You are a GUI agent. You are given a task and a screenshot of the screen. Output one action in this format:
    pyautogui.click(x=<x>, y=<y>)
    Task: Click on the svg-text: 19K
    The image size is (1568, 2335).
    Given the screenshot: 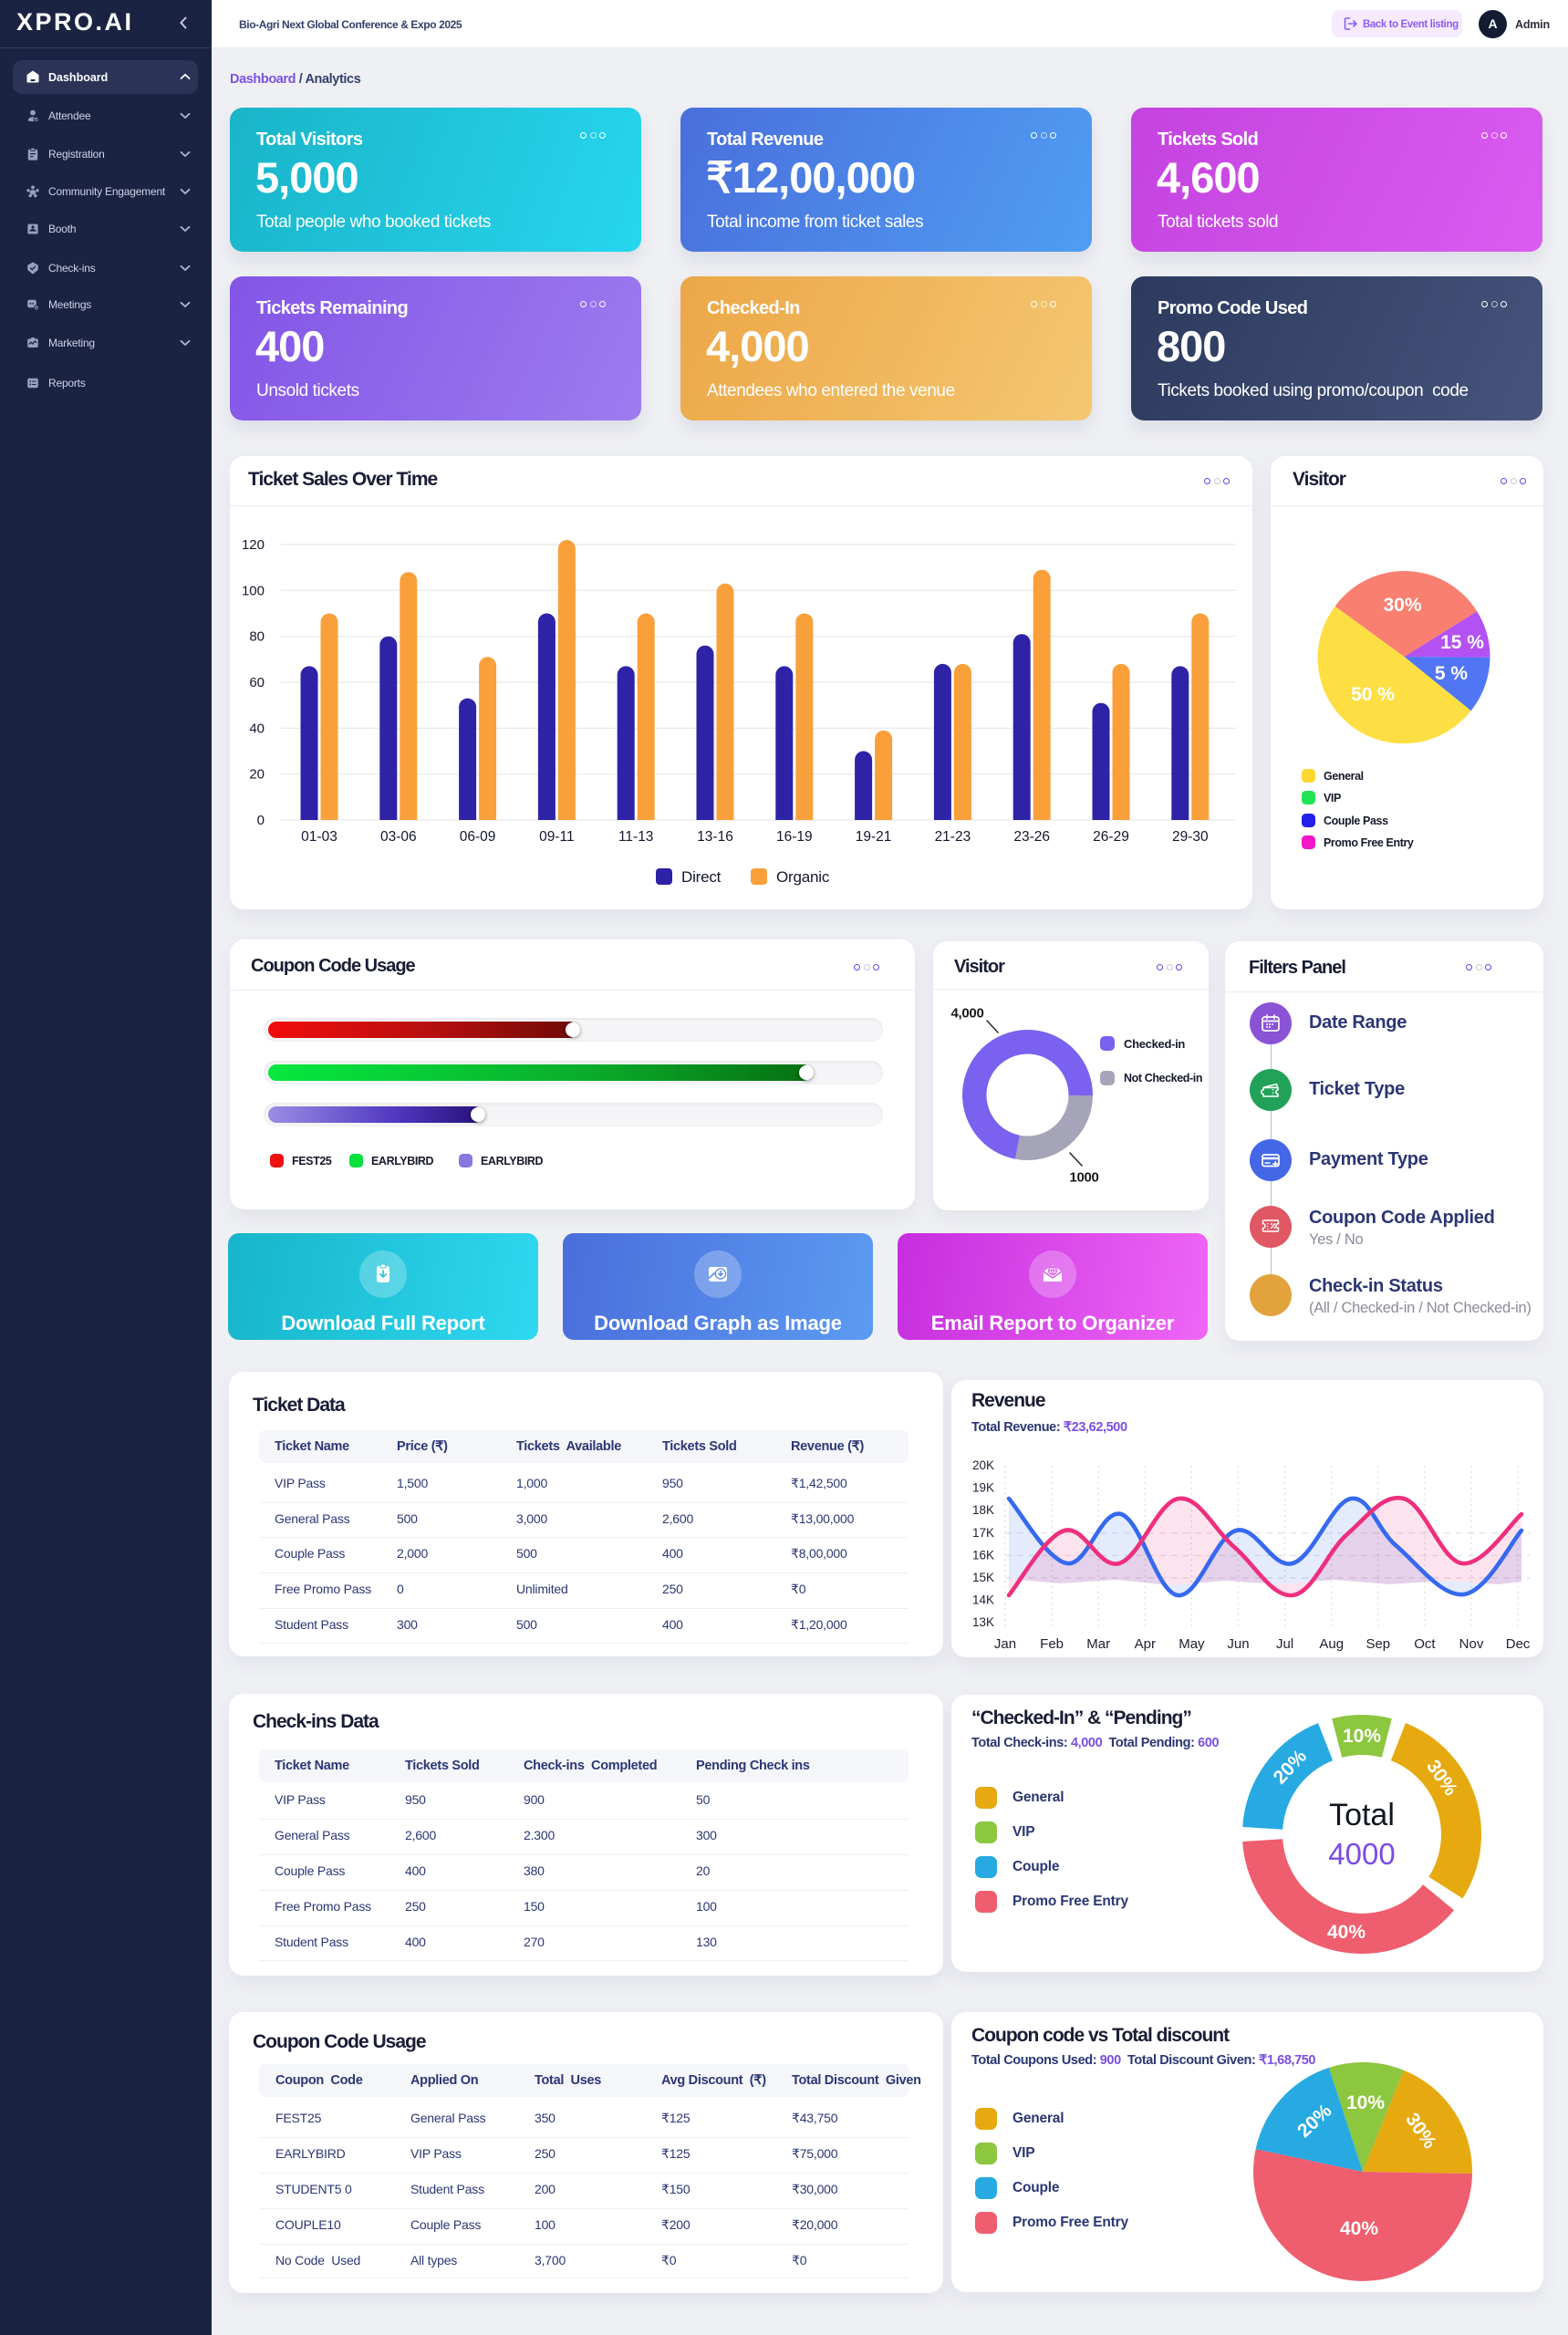 What is the action you would take?
    pyautogui.click(x=983, y=1488)
    